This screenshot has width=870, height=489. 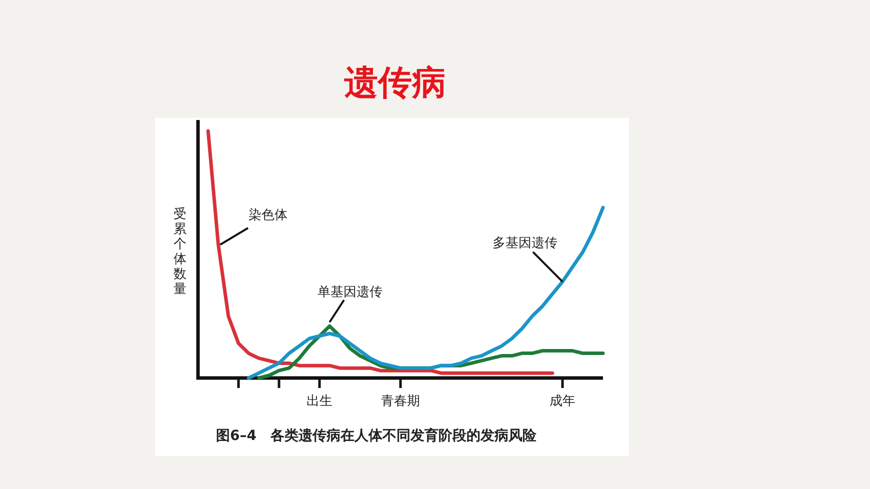 I want to click on x-tick-label: 青春期, so click(x=400, y=401).